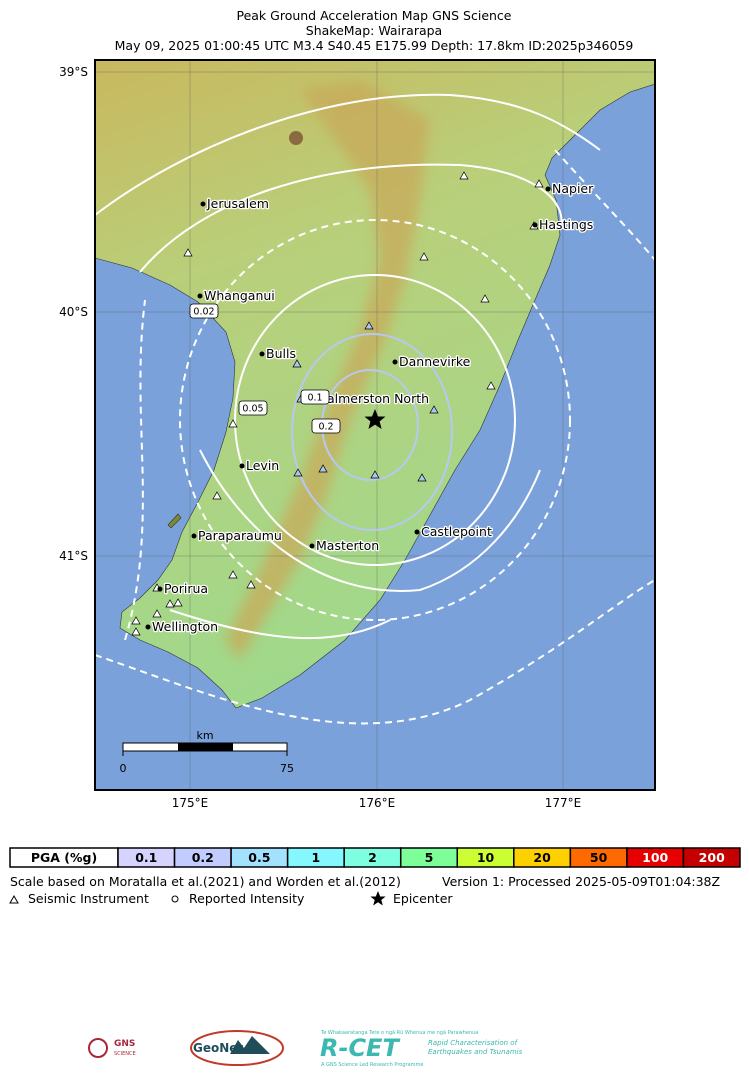 This screenshot has height=1082, width=749. Describe the element at coordinates (73, 72) in the screenshot. I see `lat-label: 39°S` at that location.